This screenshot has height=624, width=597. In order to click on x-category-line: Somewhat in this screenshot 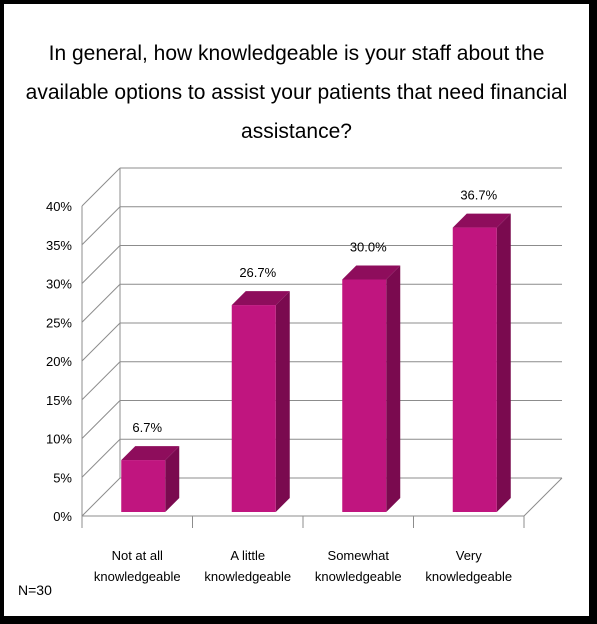, I will do `click(359, 555)`.